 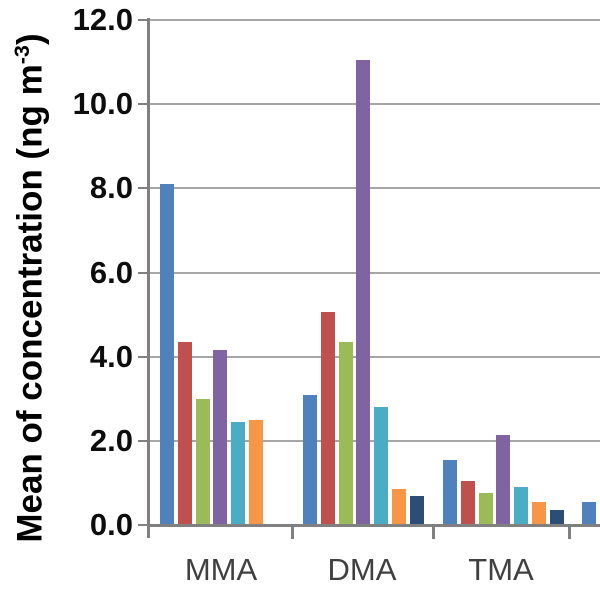 I want to click on y-axis-line, so click(x=148, y=278).